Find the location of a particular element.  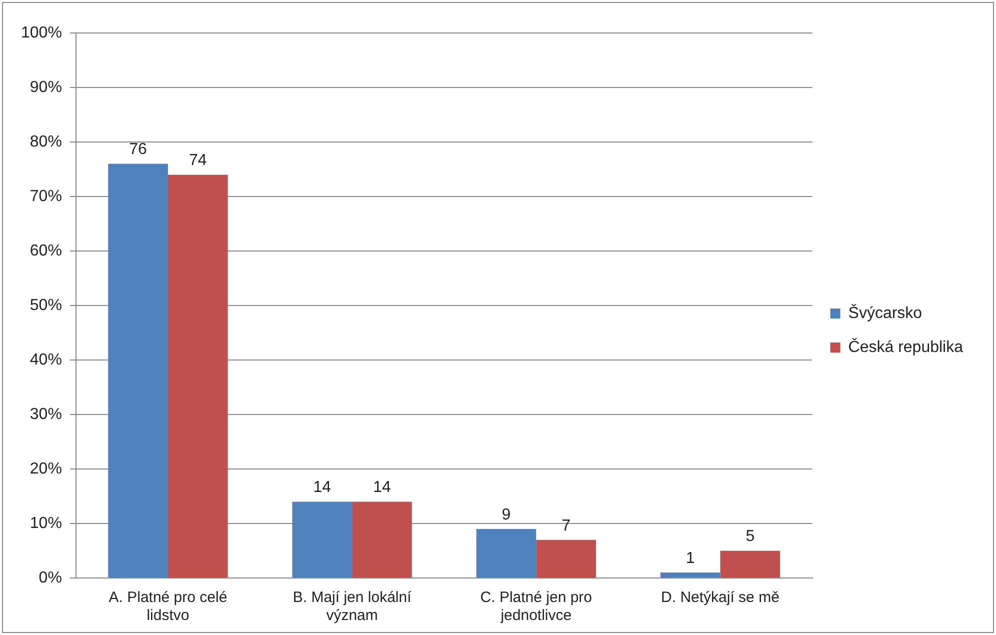

y-tick-label: 10% is located at coordinates (46, 523).